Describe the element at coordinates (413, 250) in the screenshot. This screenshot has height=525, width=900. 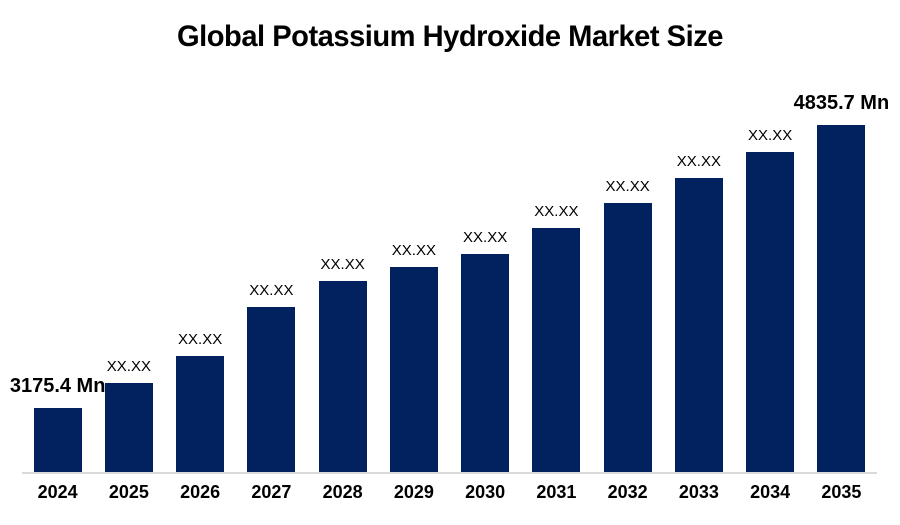
I see `bar-value-label-2029: XX.XX` at that location.